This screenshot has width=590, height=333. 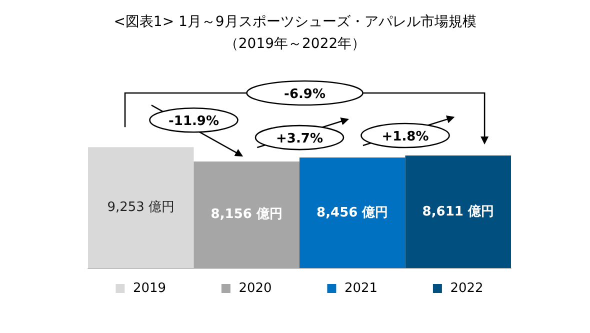 What do you see at coordinates (357, 288) in the screenshot?
I see `x-tick-label: 2021` at bounding box center [357, 288].